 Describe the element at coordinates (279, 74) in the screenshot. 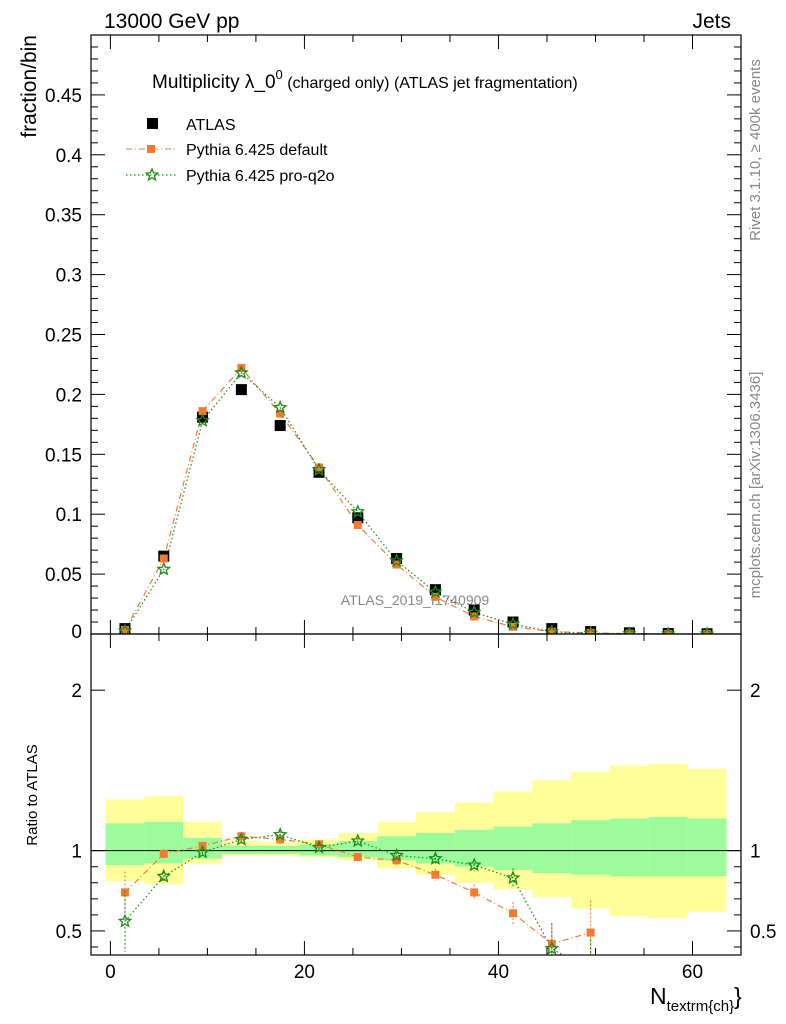

I see `title-sup: 0` at that location.